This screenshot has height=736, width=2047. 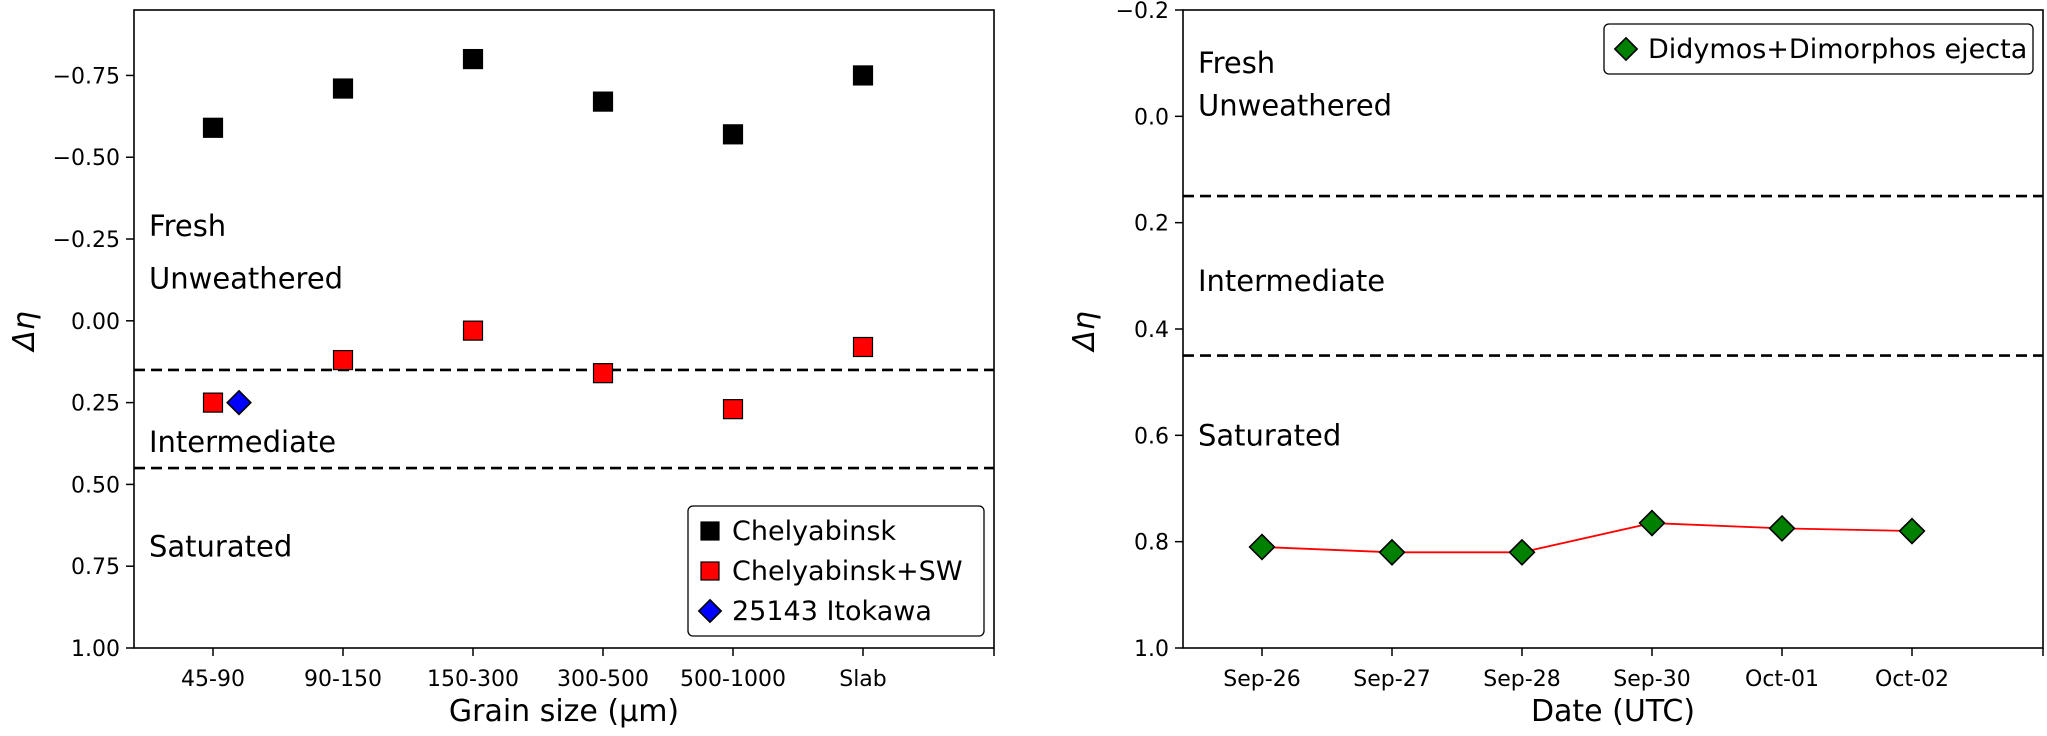 What do you see at coordinates (1236, 63) in the screenshot?
I see `right-region-label-fresh: Fresh` at bounding box center [1236, 63].